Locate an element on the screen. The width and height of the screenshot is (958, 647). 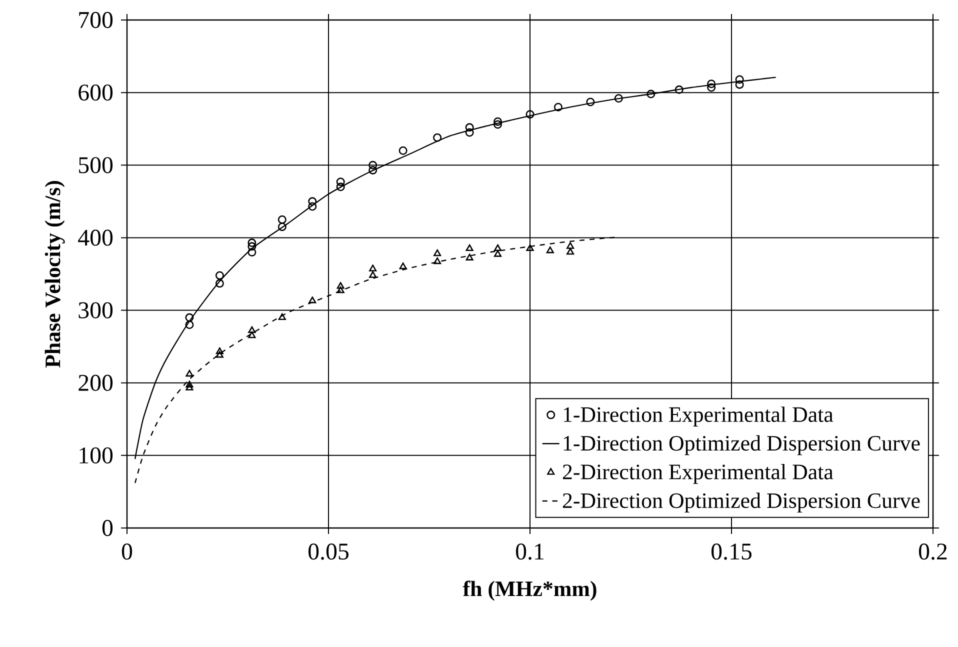
y-tick-label: 100 is located at coordinates (96, 455).